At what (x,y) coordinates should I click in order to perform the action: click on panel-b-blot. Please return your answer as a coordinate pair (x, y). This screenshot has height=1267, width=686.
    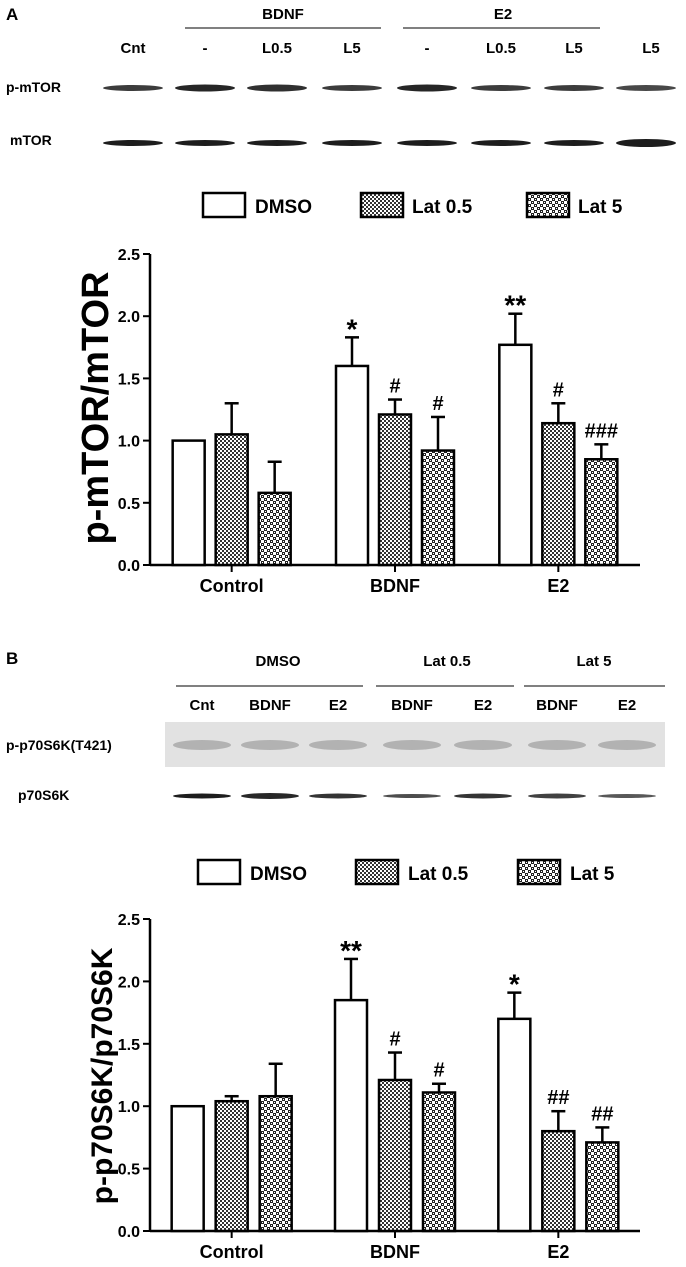
    Looking at the image, I should click on (415, 760).